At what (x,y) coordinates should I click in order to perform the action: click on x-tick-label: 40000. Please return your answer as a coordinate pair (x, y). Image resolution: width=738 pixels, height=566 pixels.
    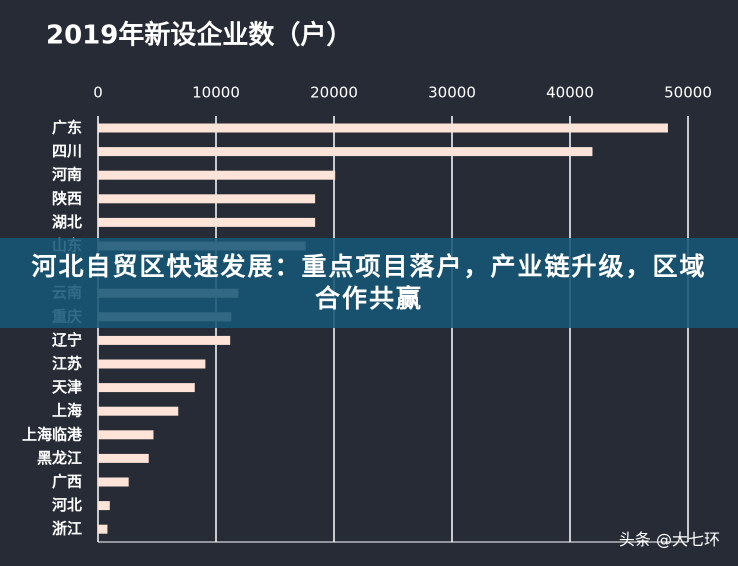
    Looking at the image, I should click on (570, 93).